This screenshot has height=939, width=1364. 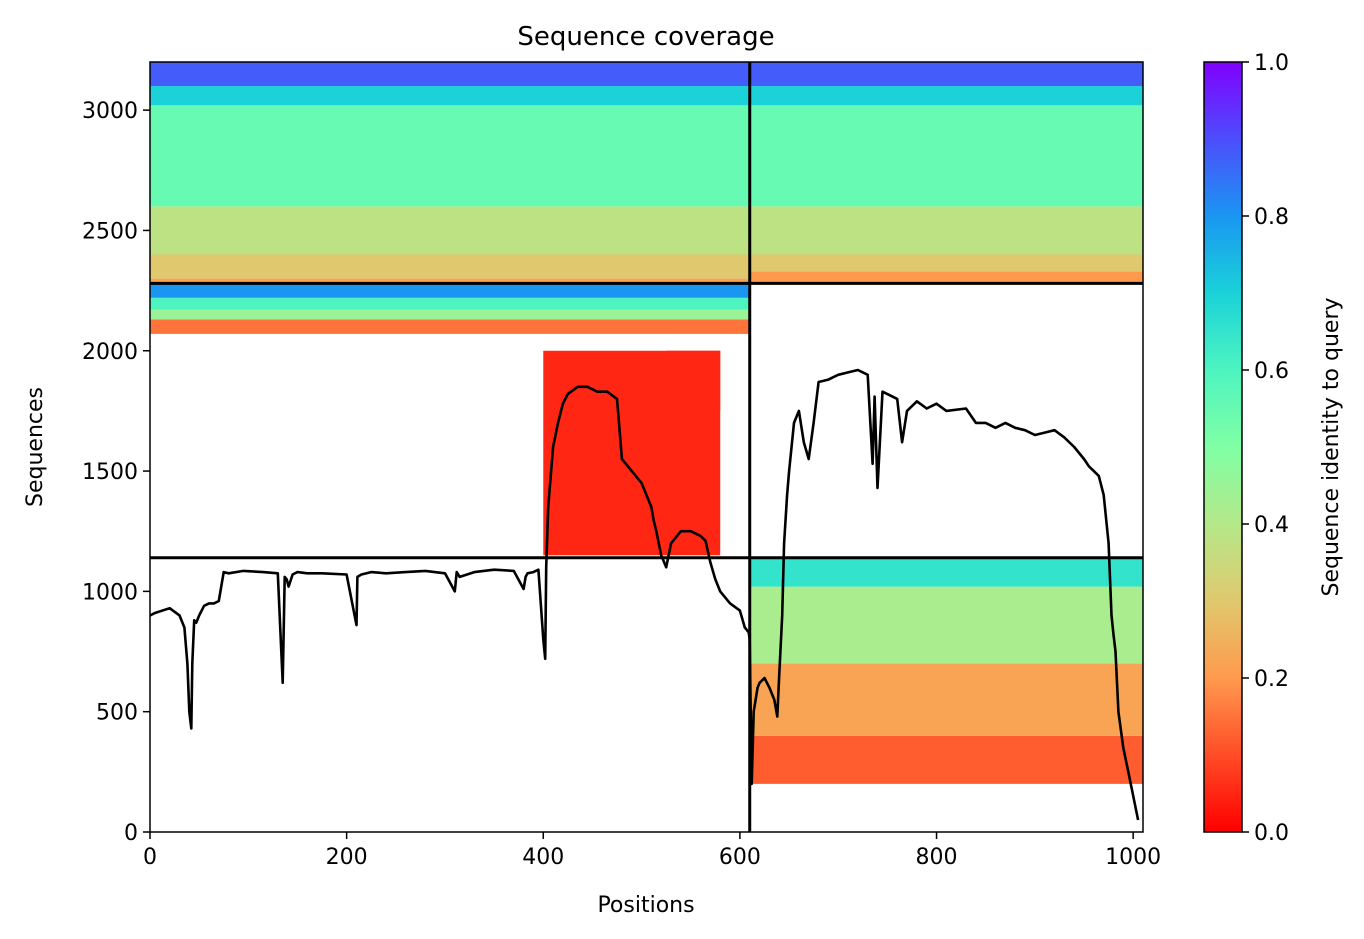 I want to click on chart-title: Sequence coverage, so click(x=645, y=37).